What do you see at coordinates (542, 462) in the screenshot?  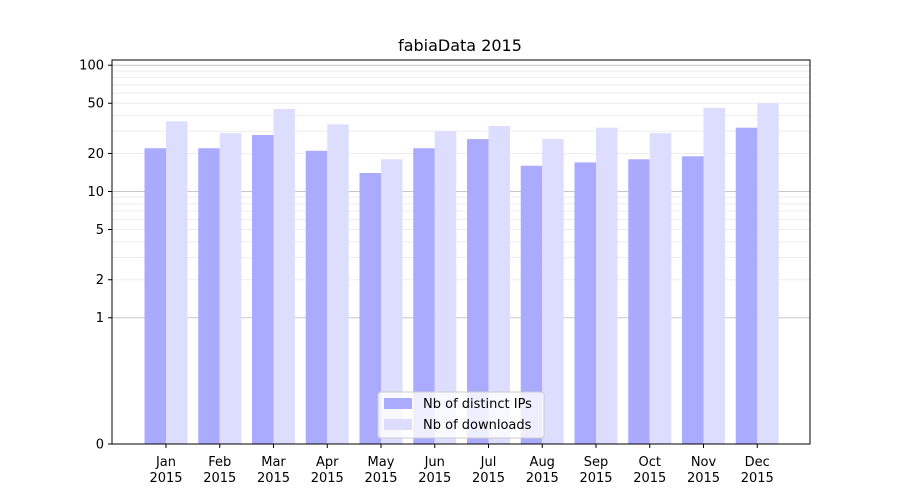 I see `x-tick-label-month: Aug` at bounding box center [542, 462].